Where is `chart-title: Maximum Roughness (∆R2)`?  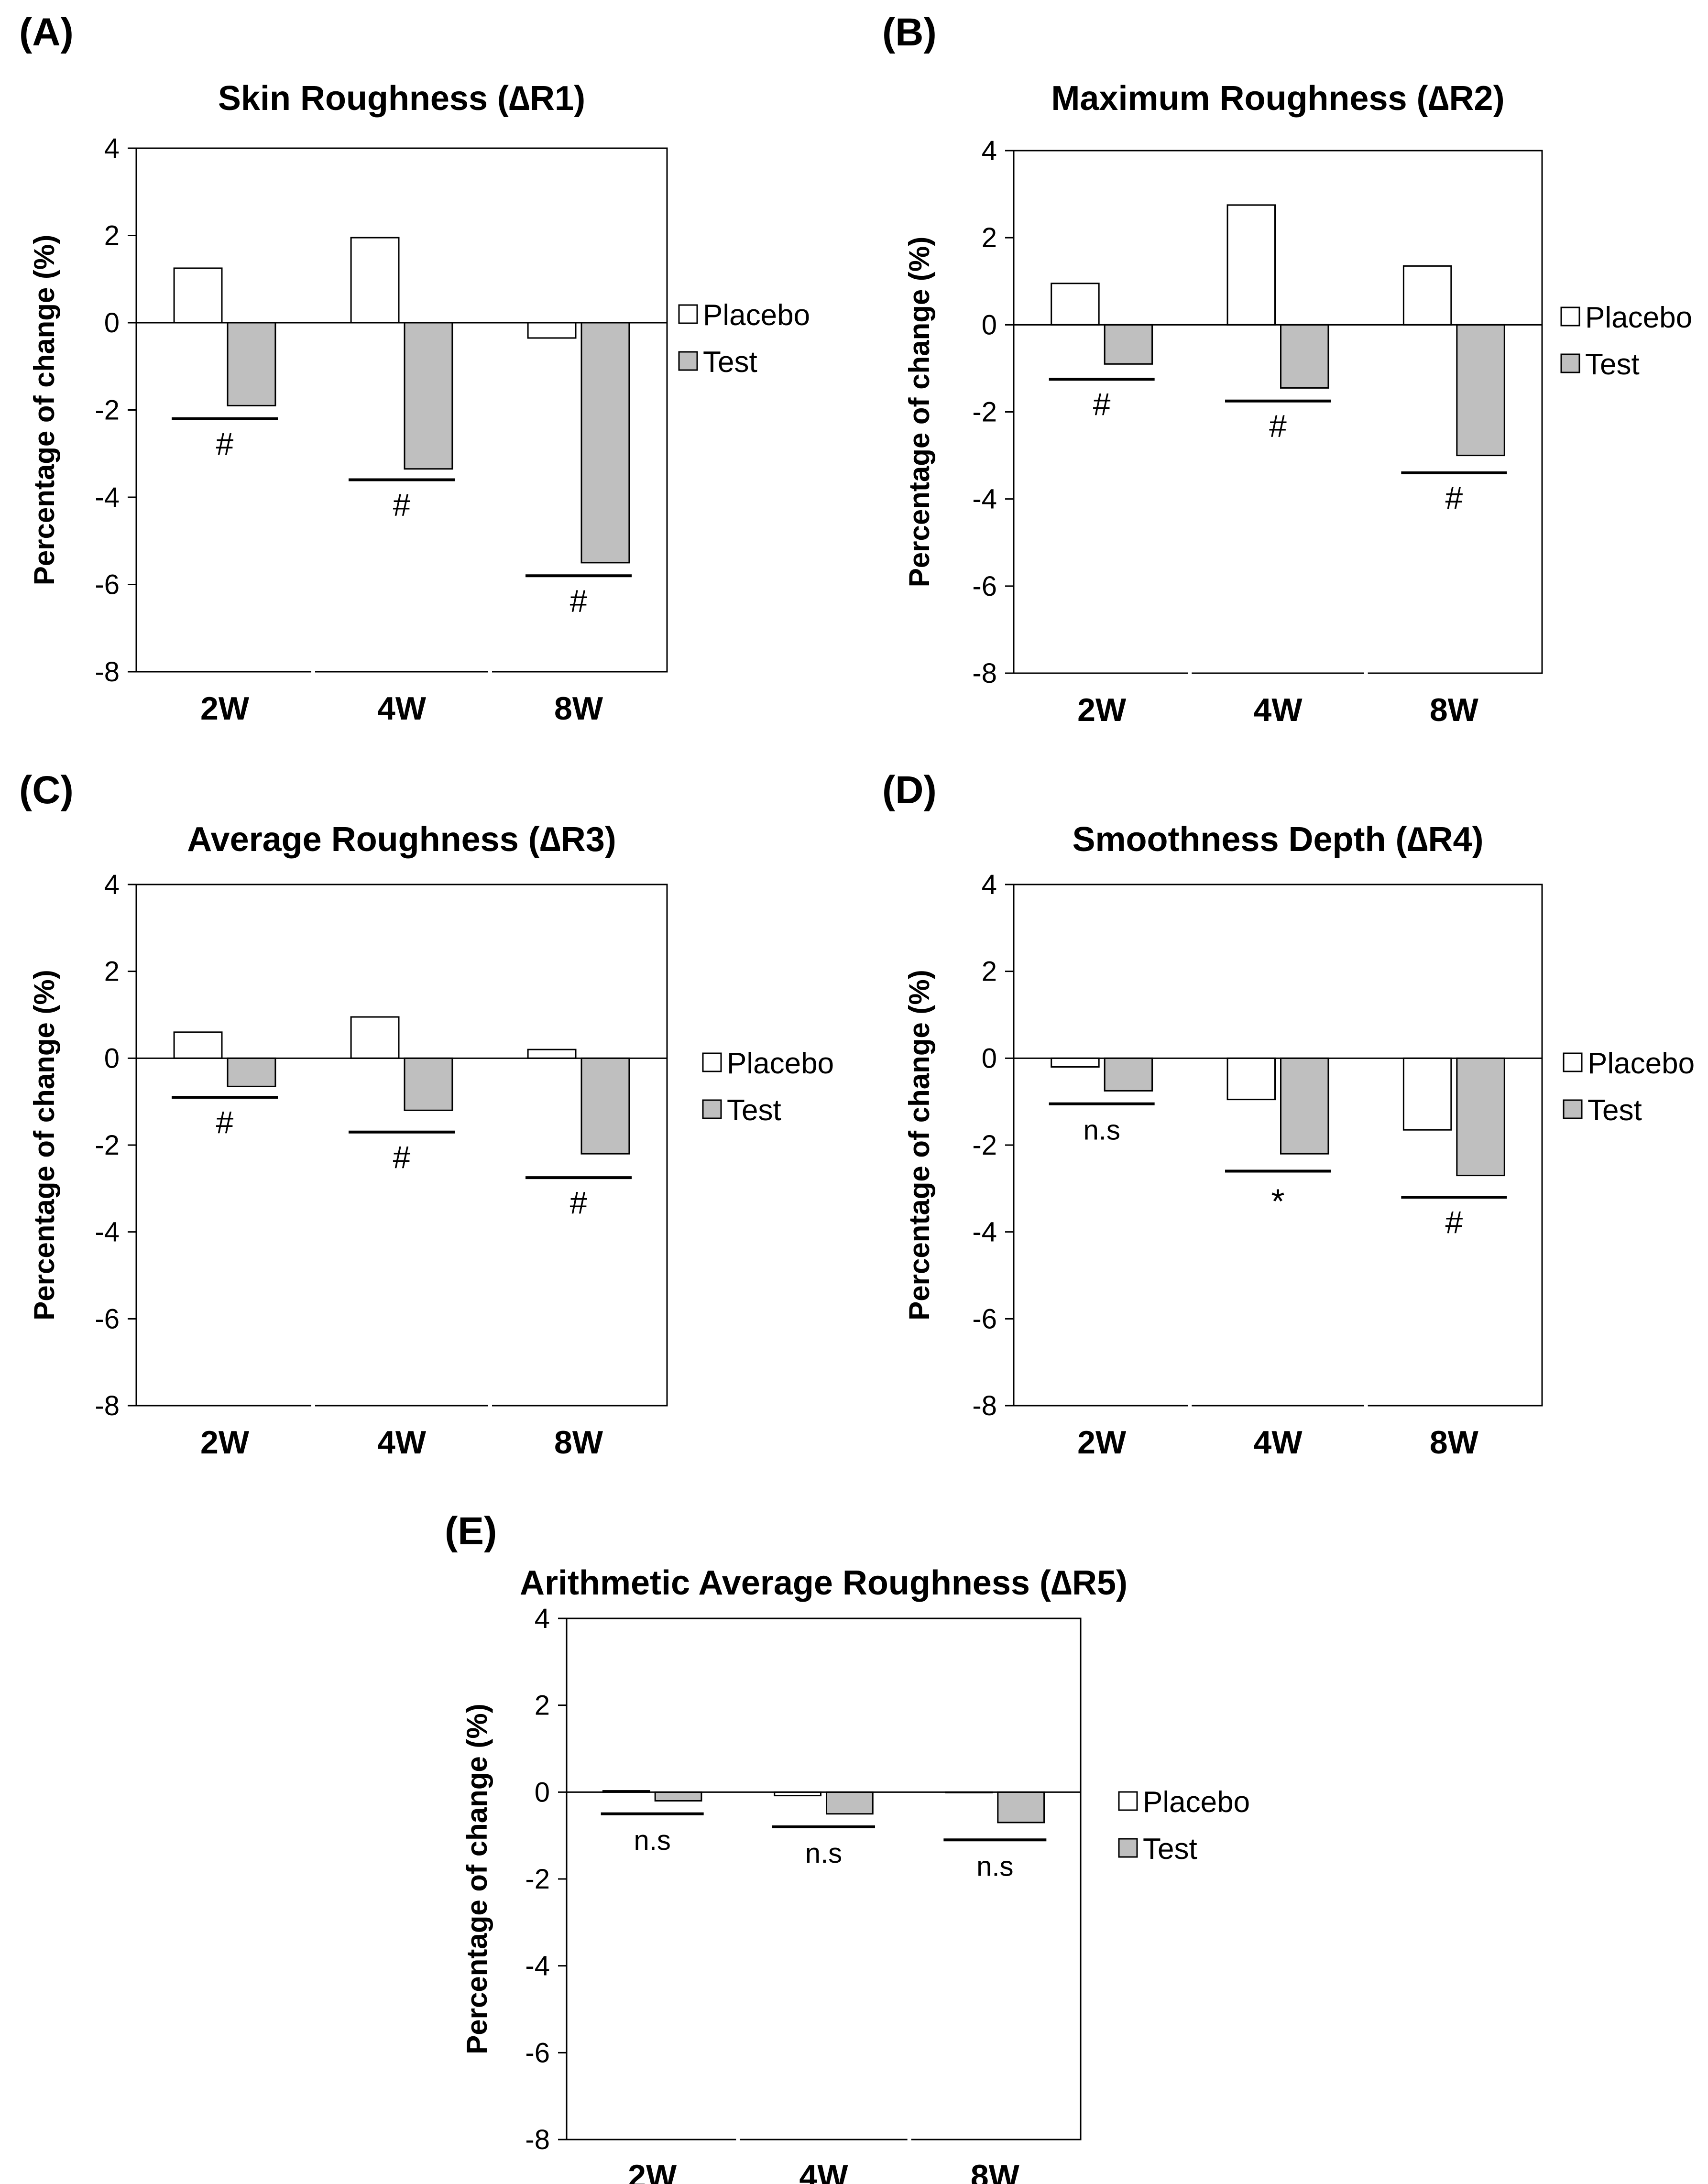
chart-title: Maximum Roughness (∆R2) is located at coordinates (1277, 98).